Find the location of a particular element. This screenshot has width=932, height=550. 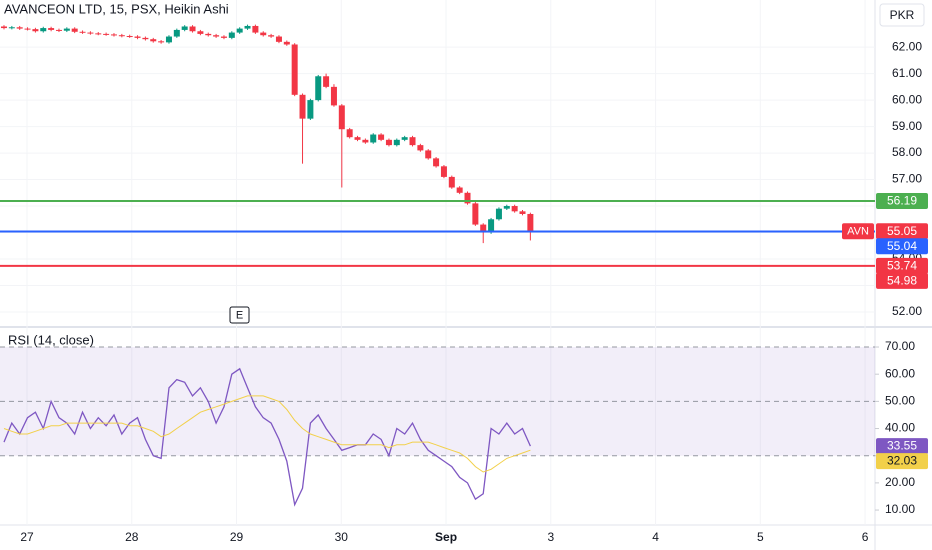

y-tick-label: 61.00 is located at coordinates (907, 73).